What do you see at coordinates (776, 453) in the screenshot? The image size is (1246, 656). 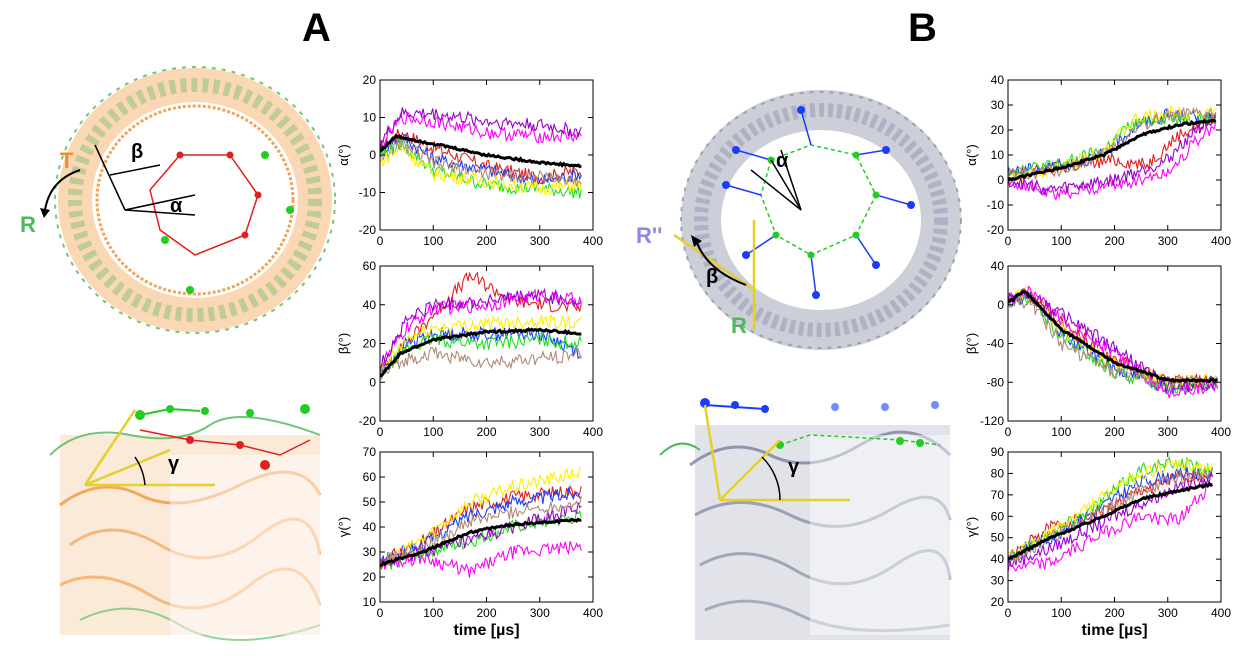 I see `gamma-angle-lines-b` at bounding box center [776, 453].